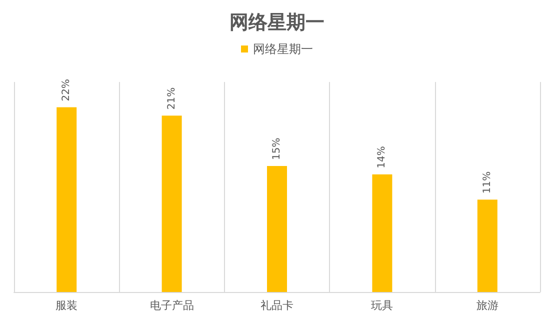 The image size is (554, 323). What do you see at coordinates (172, 305) in the screenshot?
I see `x-tick-label: 电子产品` at bounding box center [172, 305].